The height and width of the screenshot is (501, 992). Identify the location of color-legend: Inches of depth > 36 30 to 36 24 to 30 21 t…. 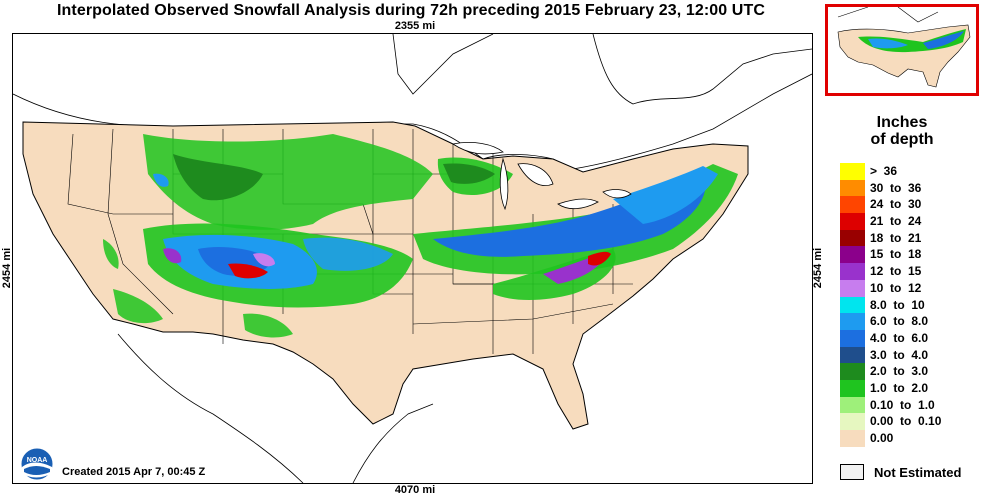
(902, 296).